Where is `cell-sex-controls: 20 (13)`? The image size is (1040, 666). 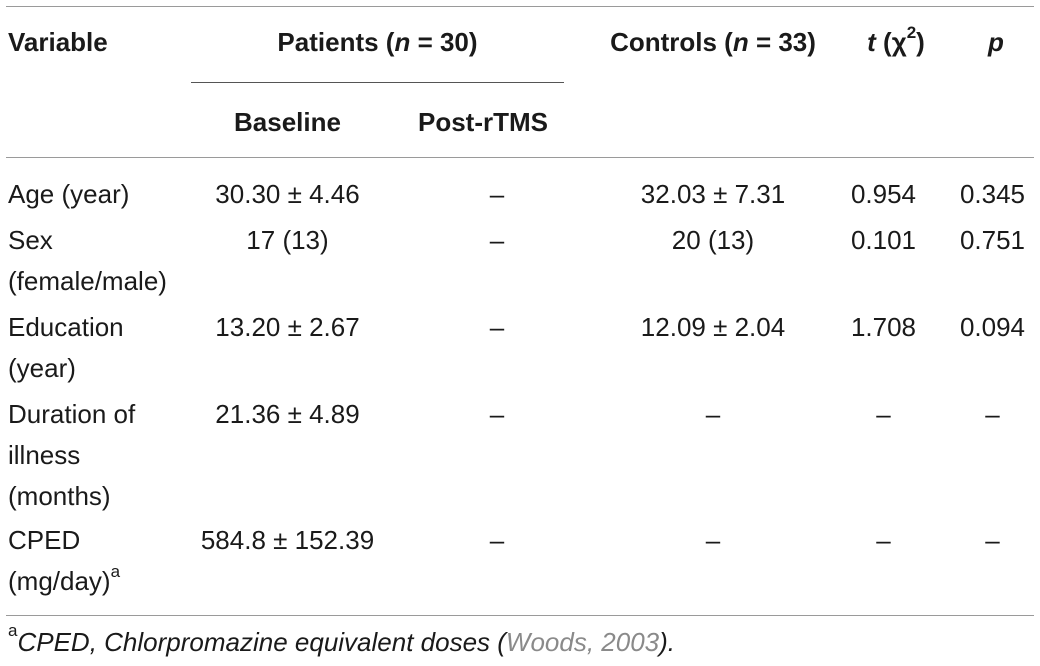
cell-sex-controls: 20 (13) is located at coordinates (713, 240).